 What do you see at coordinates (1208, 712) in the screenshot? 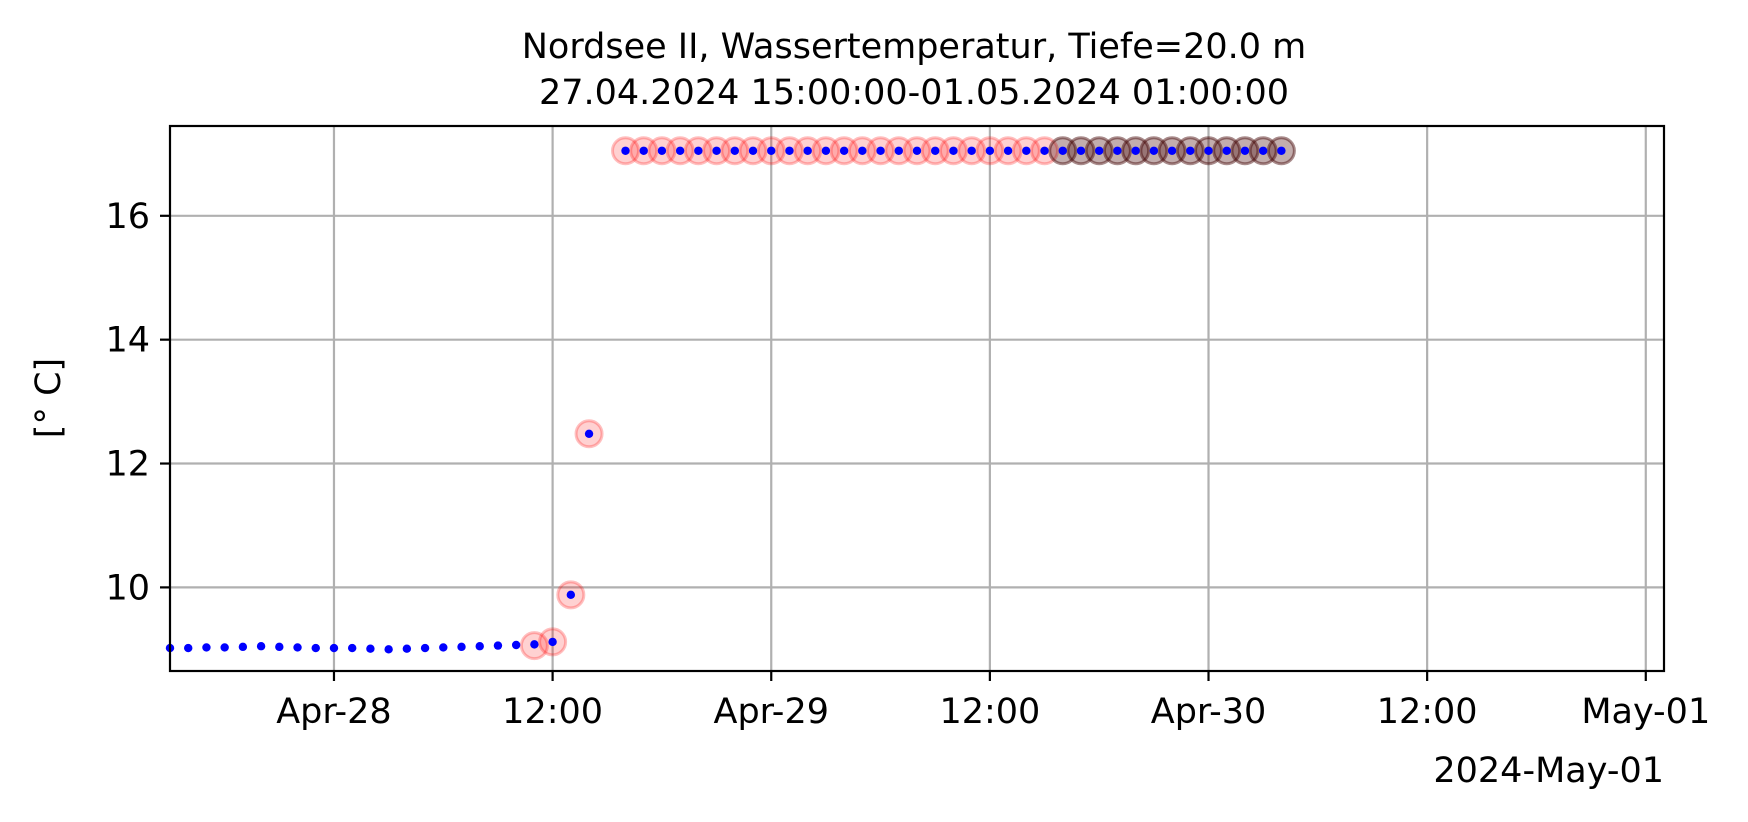
I see `x-tick-label: Apr-30` at bounding box center [1208, 712].